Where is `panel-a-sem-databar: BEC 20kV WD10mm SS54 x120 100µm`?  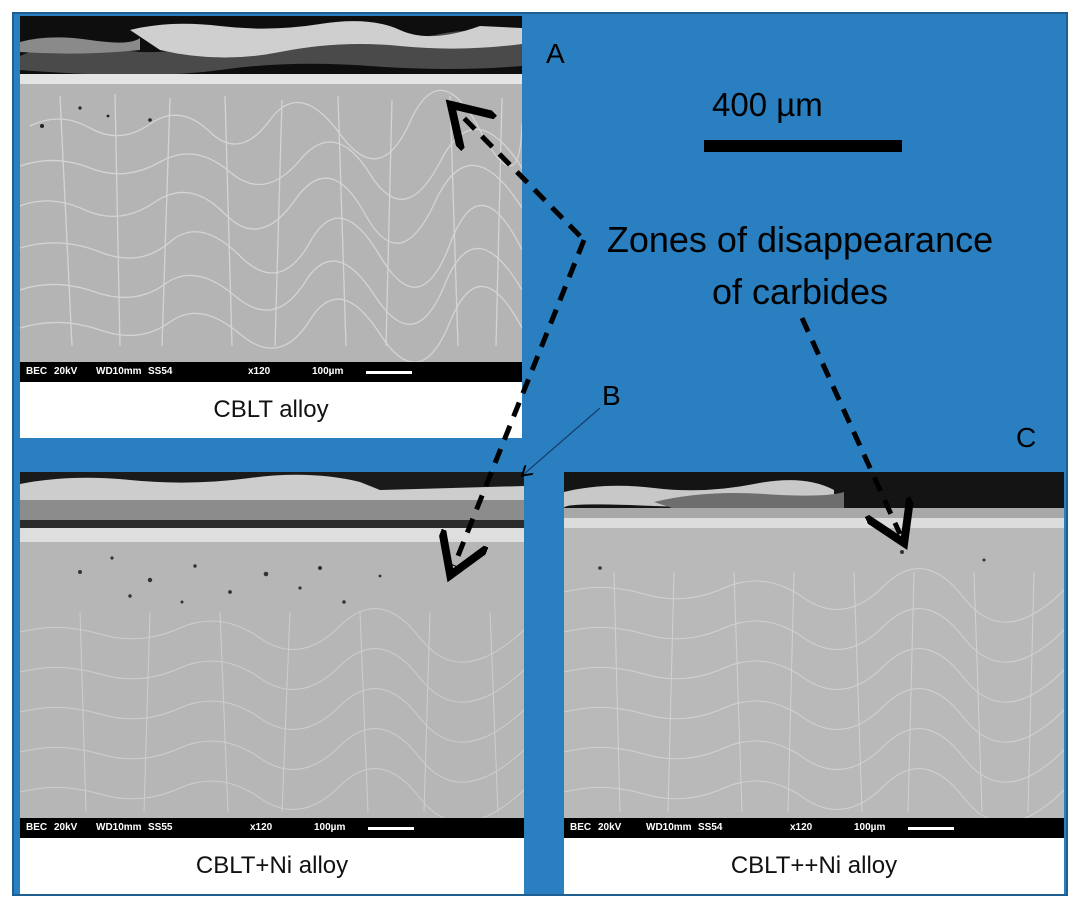
panel-a-sem-databar: BEC 20kV WD10mm SS54 x120 100µm is located at coordinates (271, 372).